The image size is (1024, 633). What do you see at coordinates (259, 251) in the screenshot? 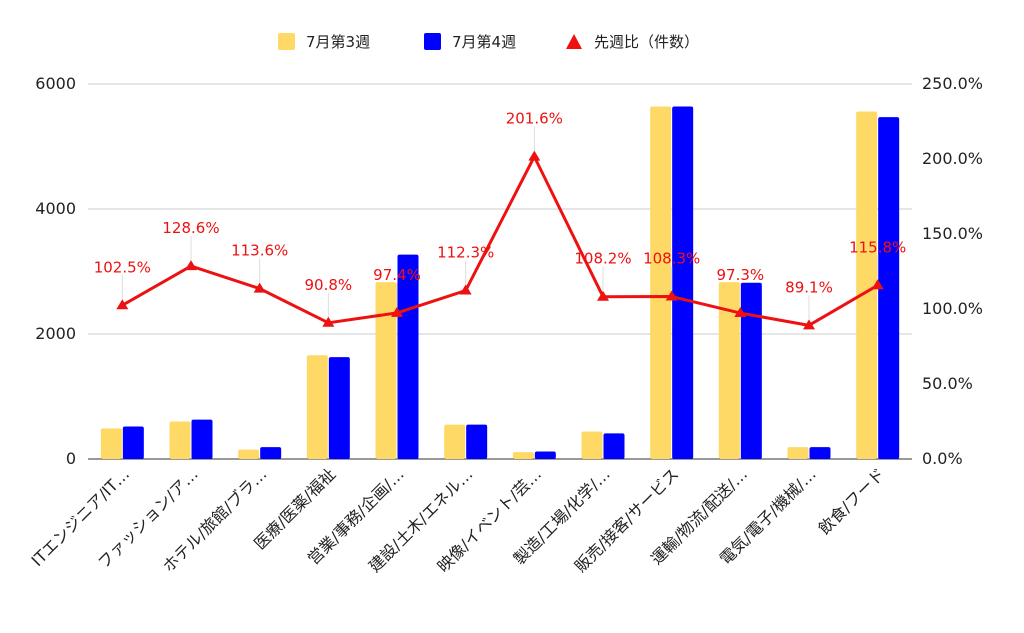
I see `ratio-data-label: 113.6%` at bounding box center [259, 251].